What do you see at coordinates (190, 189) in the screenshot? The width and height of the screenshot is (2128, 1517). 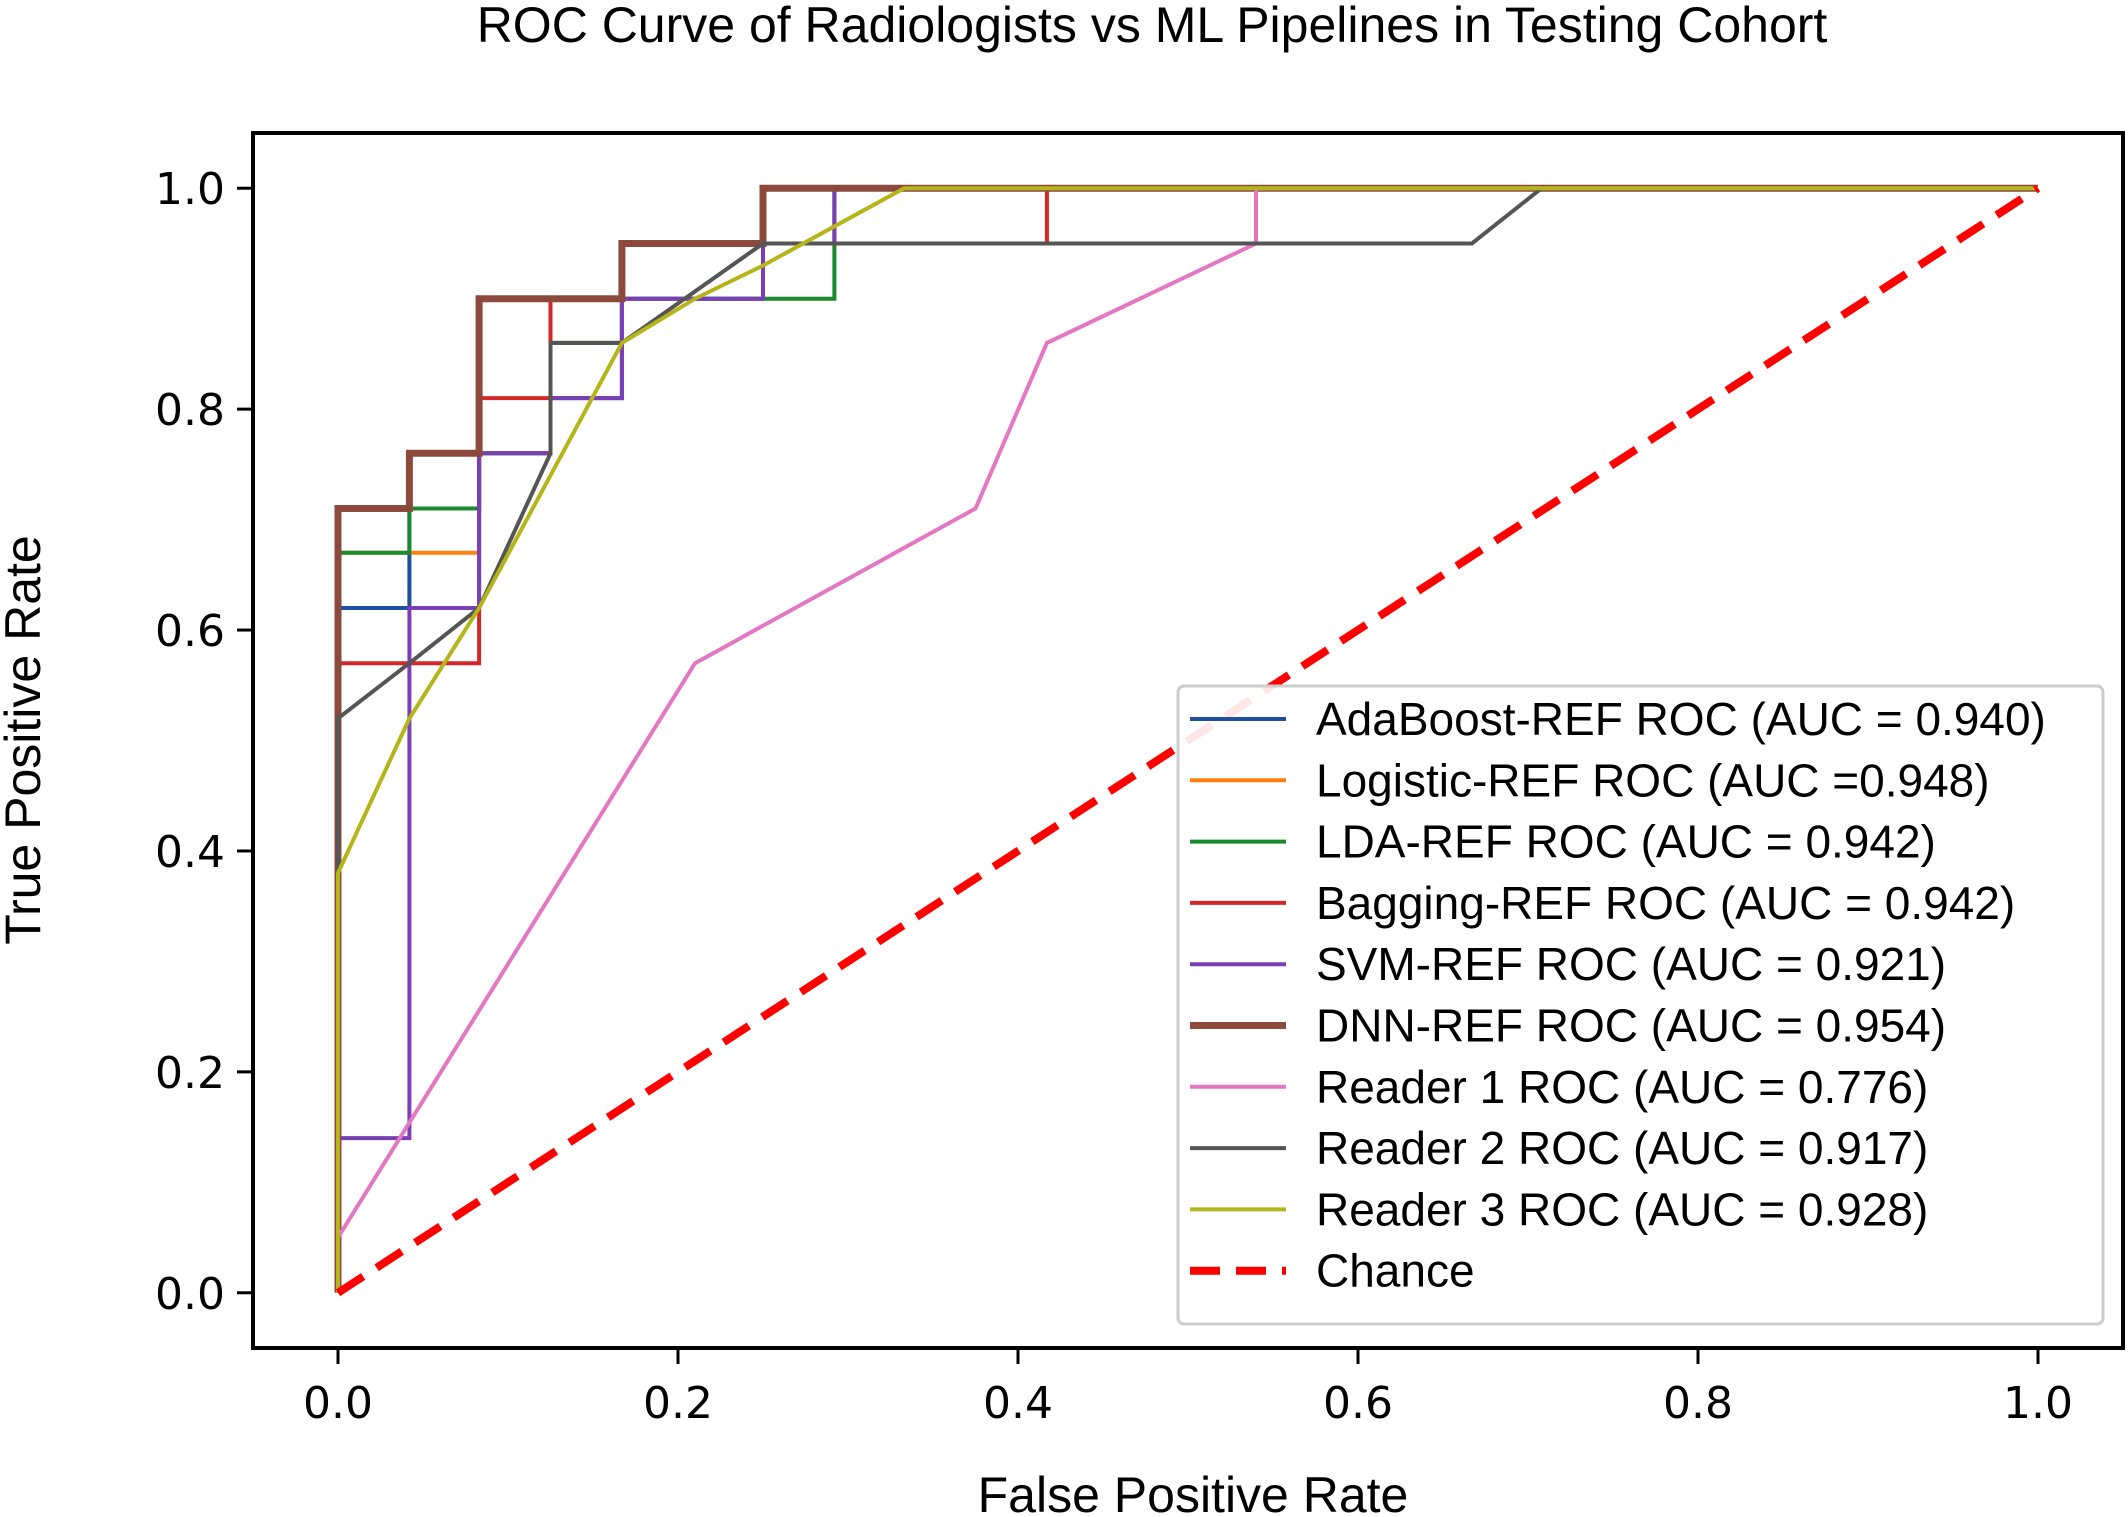 I see `y-tick-label: 1.0` at bounding box center [190, 189].